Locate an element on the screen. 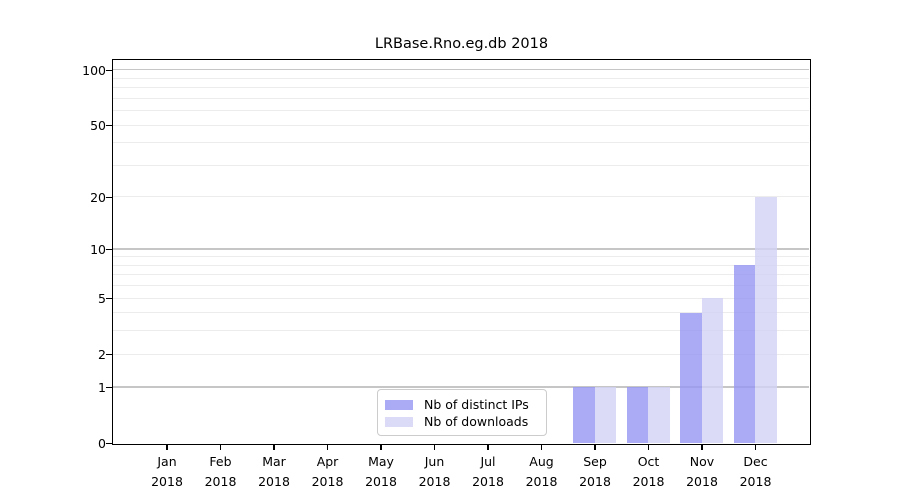 The image size is (900, 500). y-tick-label-20: 20 is located at coordinates (98, 197).